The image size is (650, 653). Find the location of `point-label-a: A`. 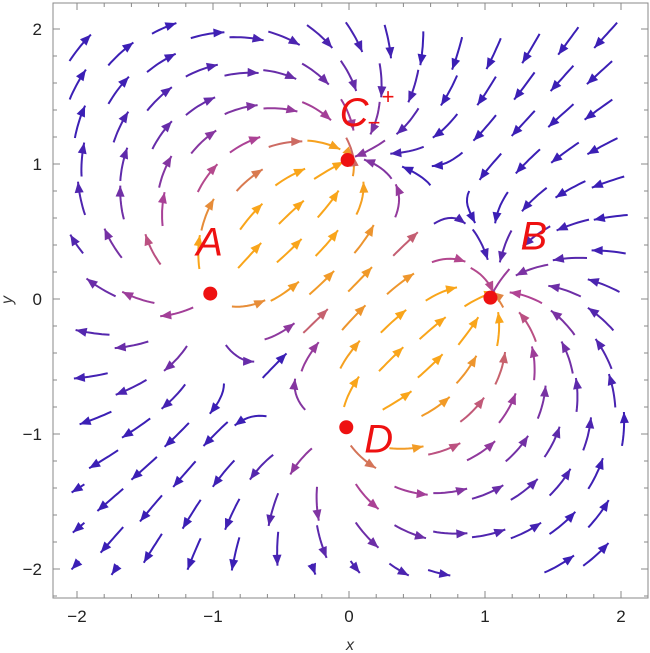

point-label-a: A is located at coordinates (208, 243).